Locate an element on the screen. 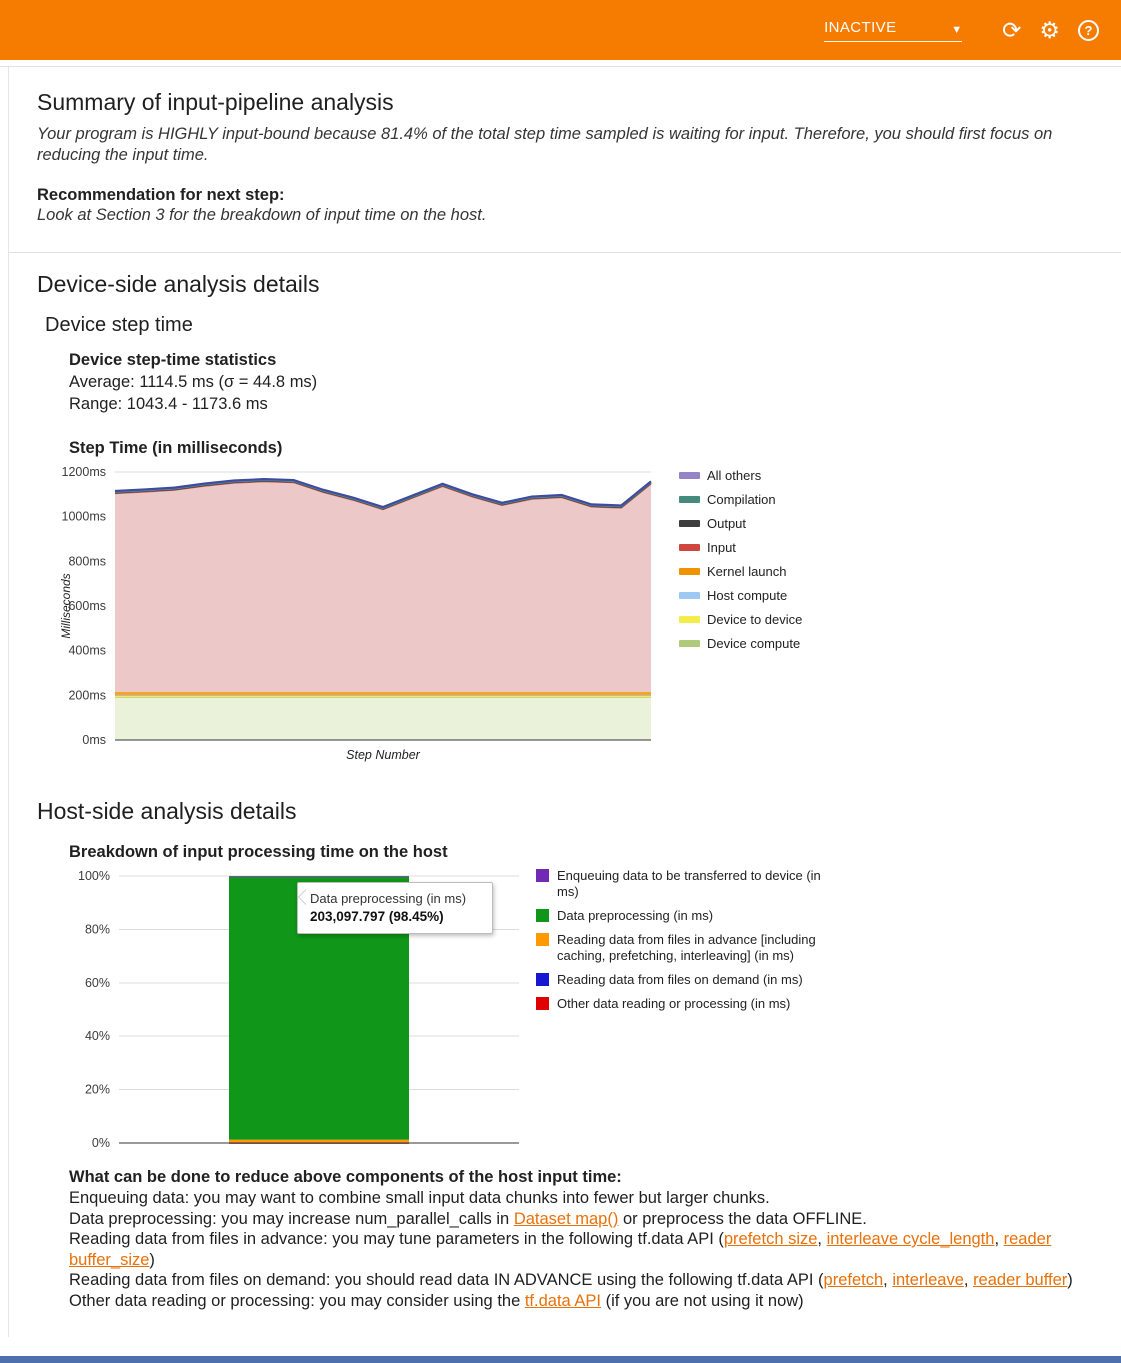 The width and height of the screenshot is (1121, 1363). legend-item: Host compute is located at coordinates (740, 595).